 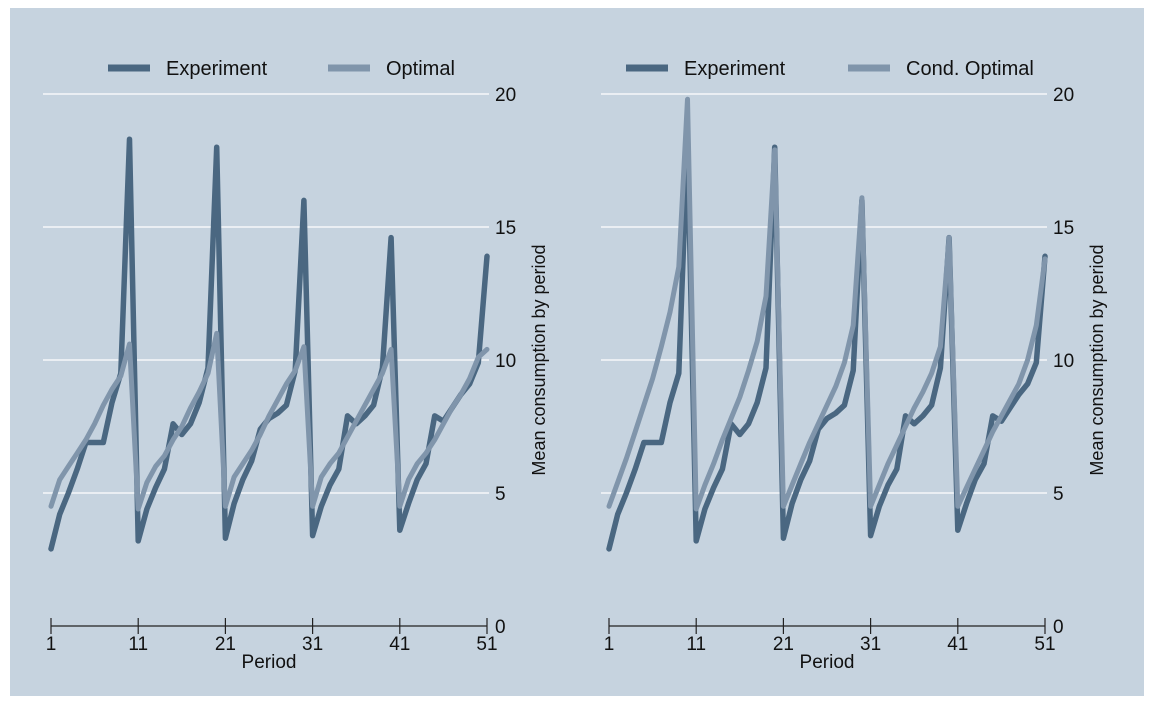 What do you see at coordinates (970, 69) in the screenshot?
I see `legend-label: Cond. Optimal` at bounding box center [970, 69].